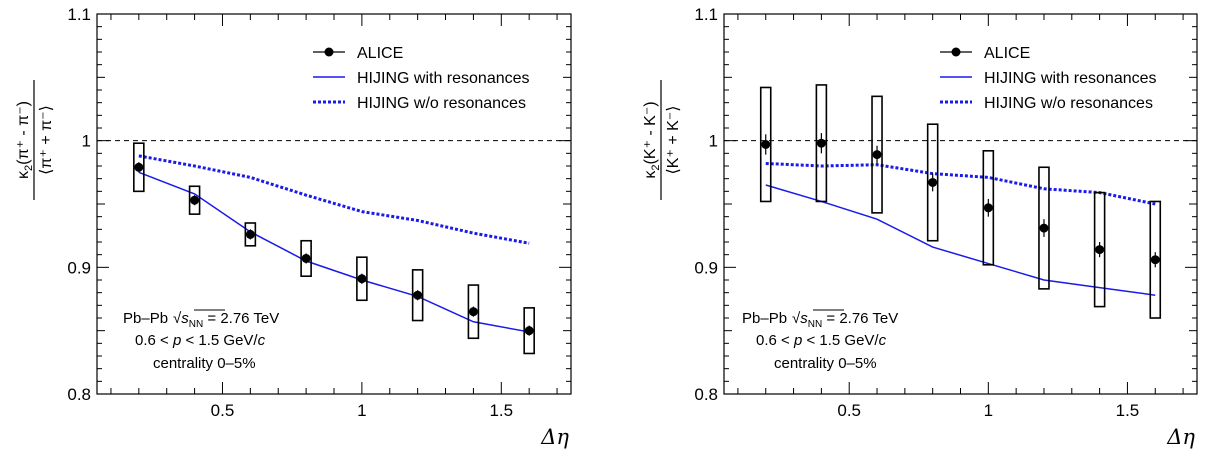 The height and width of the screenshot is (451, 1212). What do you see at coordinates (1180, 437) in the screenshot?
I see `kaon-x-axis-label: Δη` at bounding box center [1180, 437].